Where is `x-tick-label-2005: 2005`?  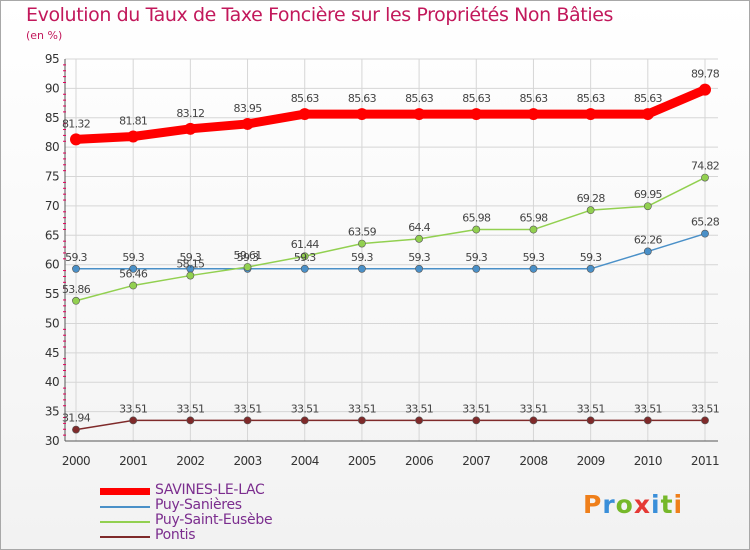 x-tick-label-2005: 2005 is located at coordinates (362, 461).